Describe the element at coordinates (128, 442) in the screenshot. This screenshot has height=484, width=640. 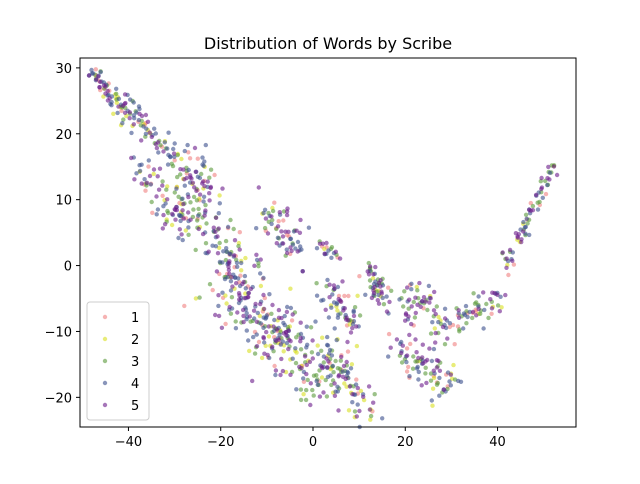
I see `x-tick-label: −40` at that location.